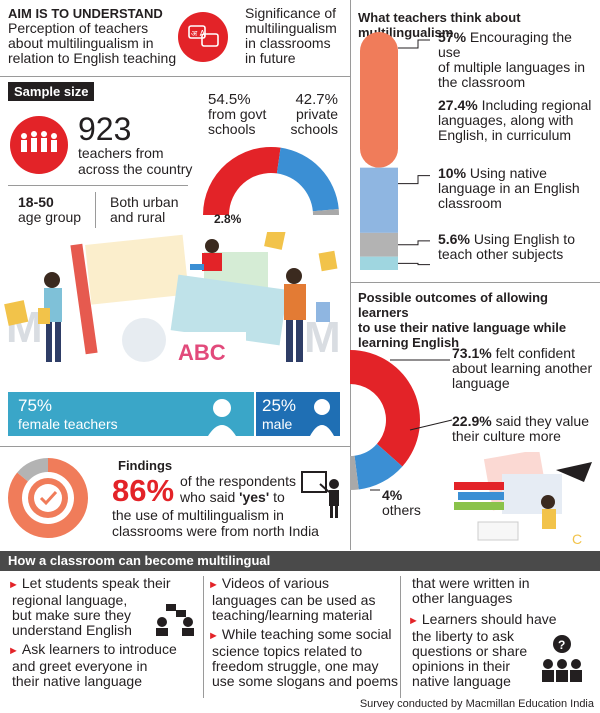 Image resolution: width=600 pixels, height=713 pixels. What do you see at coordinates (85, 13) in the screenshot?
I see `aim-tag: AIM IS TO UNDERSTAND` at bounding box center [85, 13].